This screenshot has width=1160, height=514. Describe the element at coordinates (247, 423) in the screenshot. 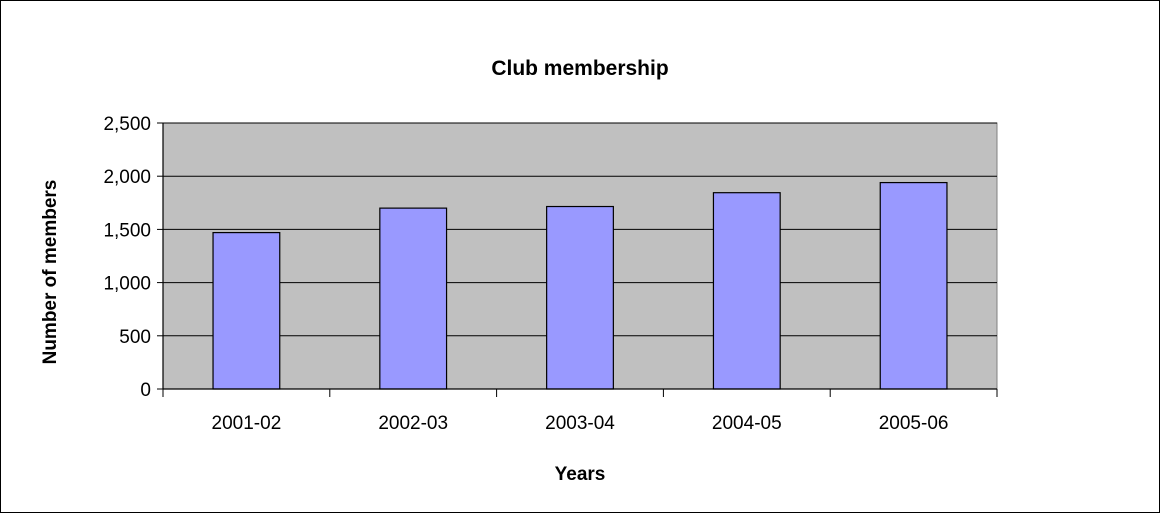

I see `x-tick-label: 2001-02` at that location.